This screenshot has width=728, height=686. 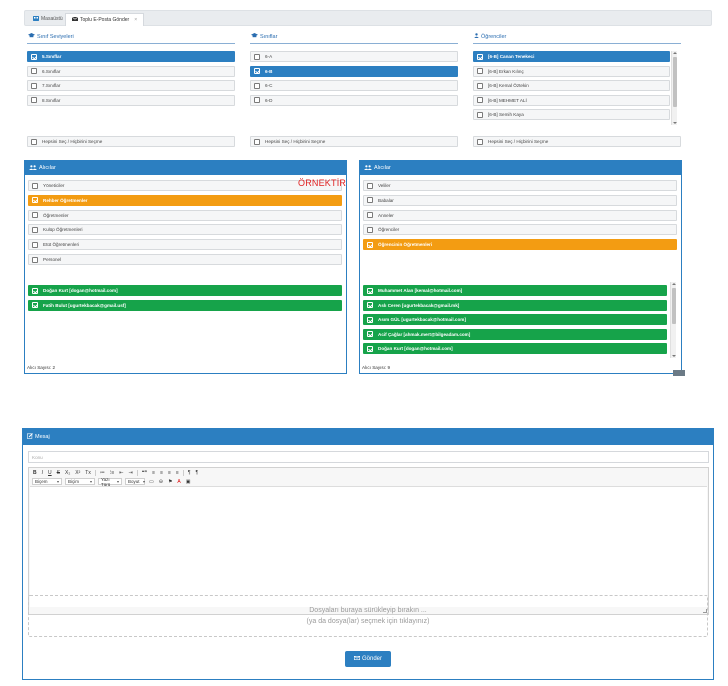 I want to click on recipient-item: Fatih Bulut [ugurtekbacak@gmail.usf], so click(x=185, y=305).